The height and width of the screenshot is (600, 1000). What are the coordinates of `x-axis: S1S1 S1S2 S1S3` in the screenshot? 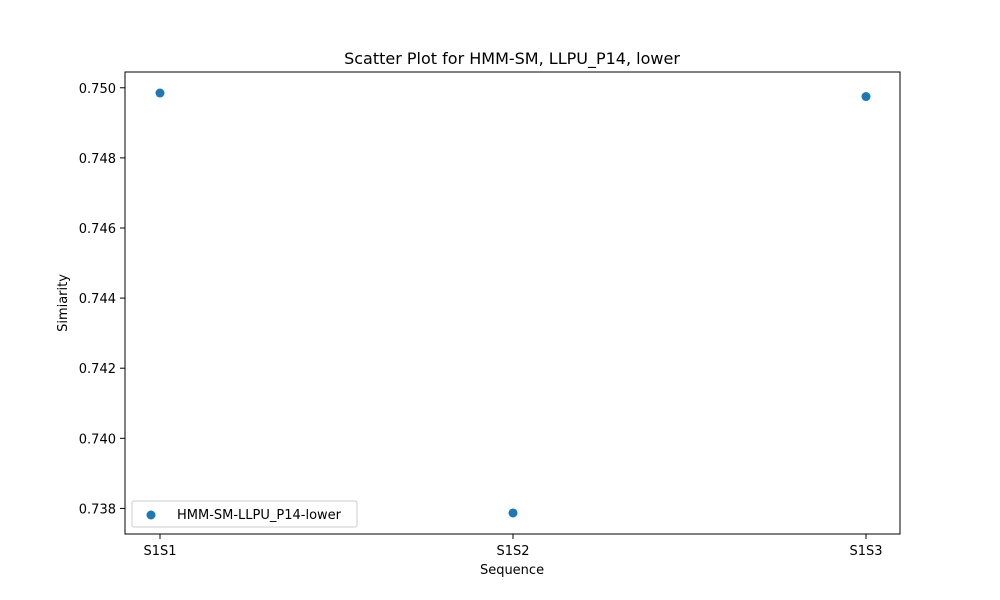 It's located at (513, 546).